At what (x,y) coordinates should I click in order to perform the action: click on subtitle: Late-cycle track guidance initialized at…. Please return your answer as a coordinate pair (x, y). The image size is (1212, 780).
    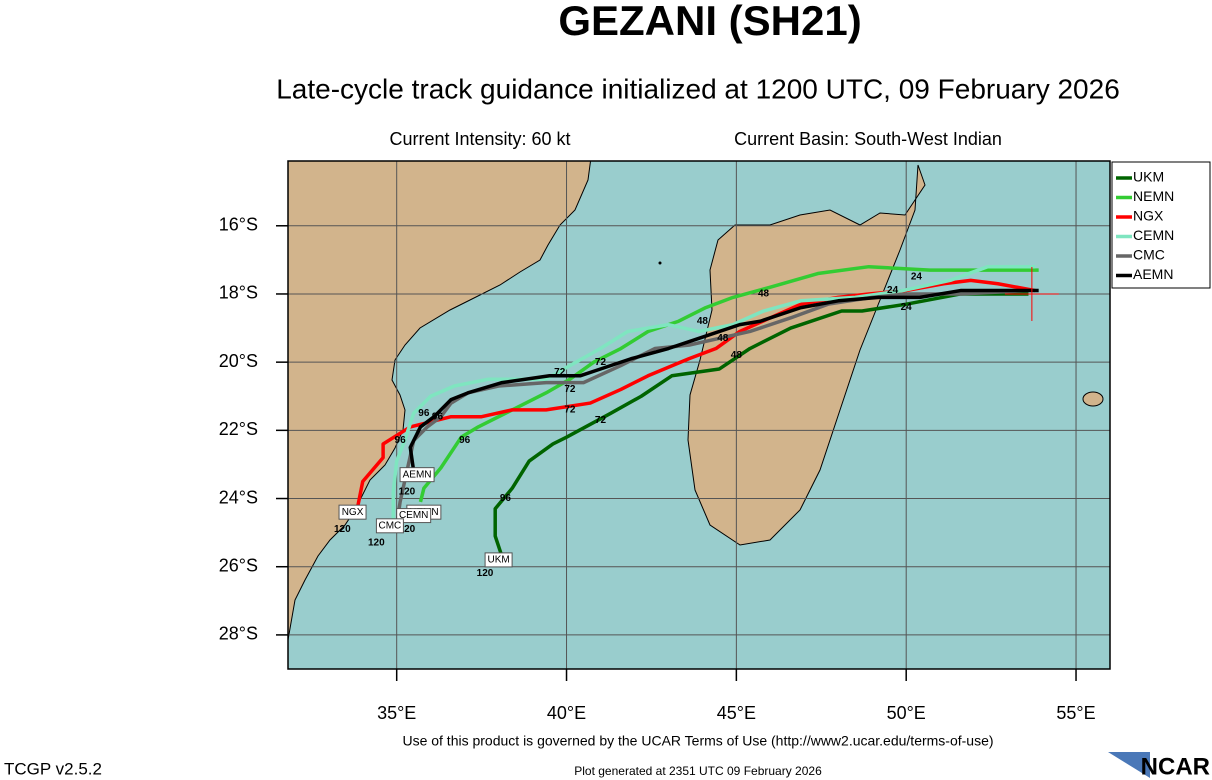
    Looking at the image, I should click on (698, 88).